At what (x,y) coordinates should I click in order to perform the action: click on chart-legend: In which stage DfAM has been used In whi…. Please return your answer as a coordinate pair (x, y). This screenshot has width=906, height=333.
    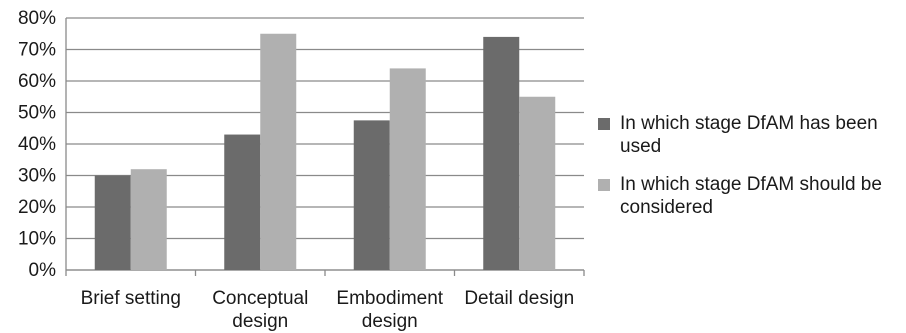
    Looking at the image, I should click on (750, 173).